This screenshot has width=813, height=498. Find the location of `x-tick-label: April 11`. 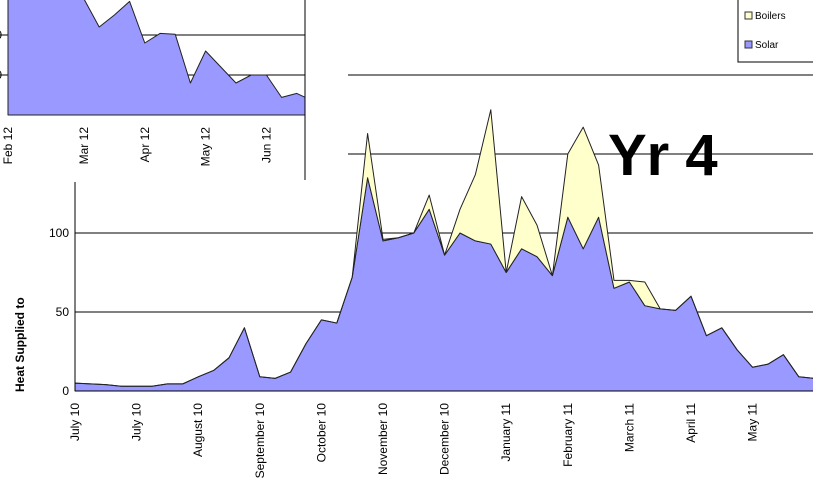

x-tick-label: April 11 is located at coordinates (691, 423).